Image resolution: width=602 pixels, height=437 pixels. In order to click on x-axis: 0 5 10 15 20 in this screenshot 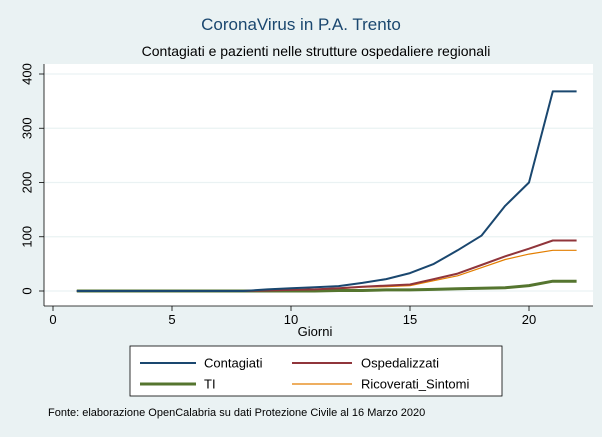, I will do `click(318, 316)`.